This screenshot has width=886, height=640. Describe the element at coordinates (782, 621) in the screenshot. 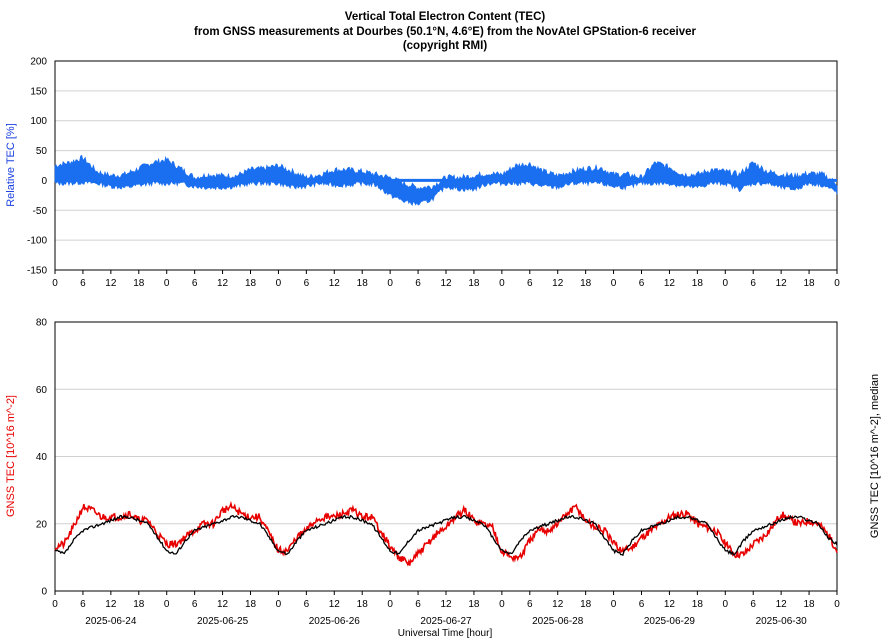

I see `date-label: 2025-06-30` at that location.